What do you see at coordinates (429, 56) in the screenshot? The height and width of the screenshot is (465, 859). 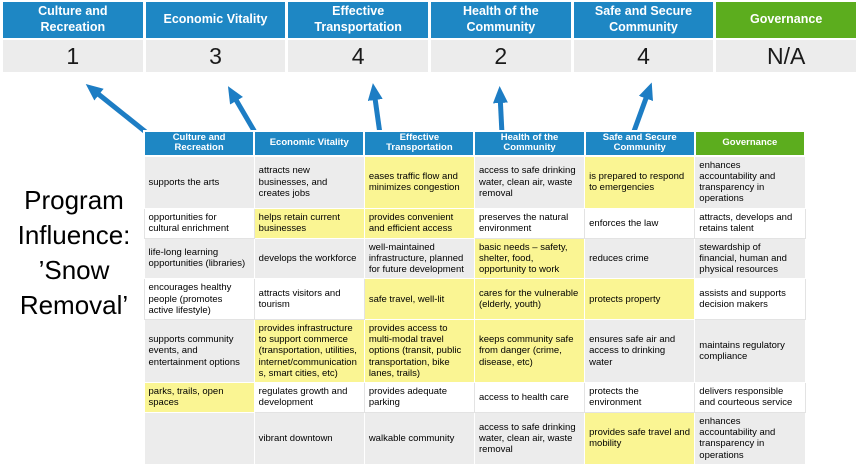 I see `summary-score-row: 1 3 4 2 4 N/A` at bounding box center [429, 56].